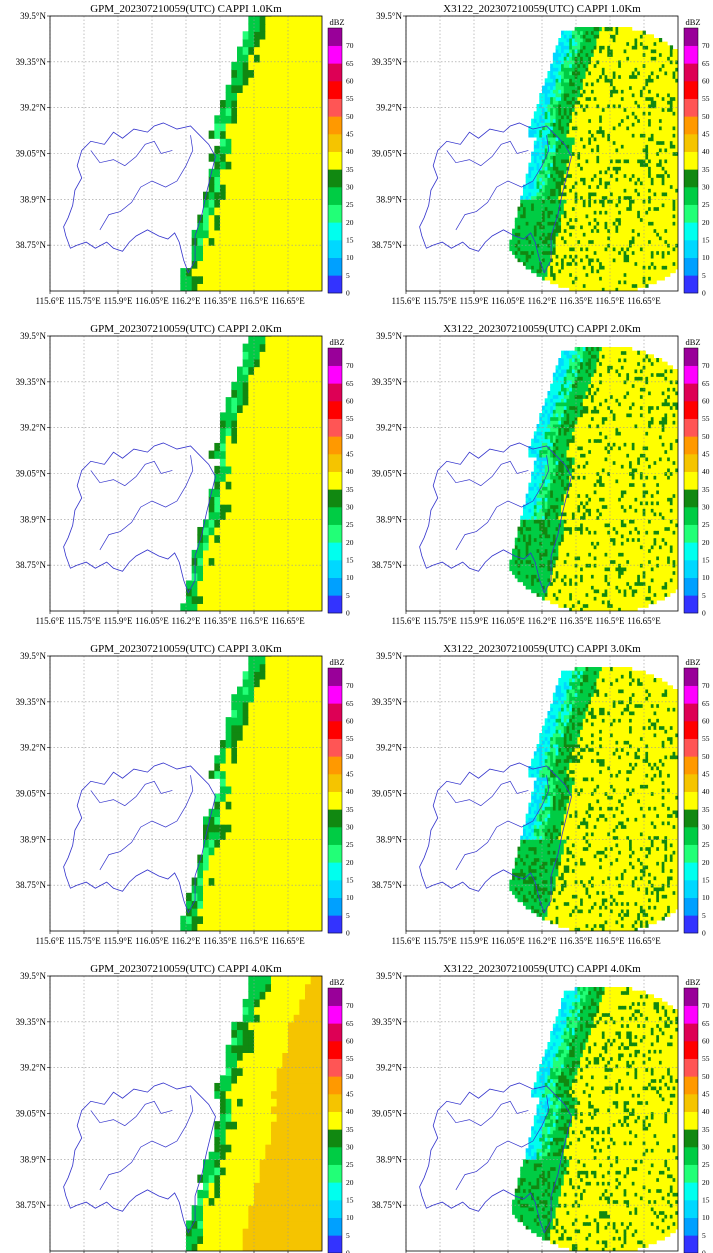 The image size is (713, 1253). Describe the element at coordinates (706, 240) in the screenshot. I see `colorbar-tick-label: 15` at that location.